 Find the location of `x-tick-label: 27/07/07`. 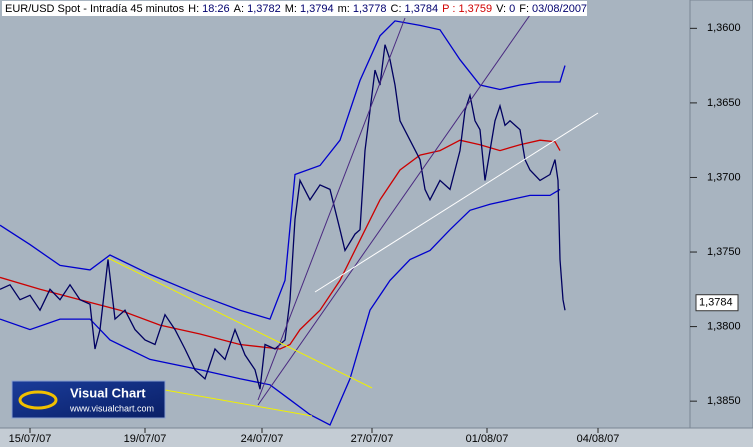

x-tick-label: 27/07/07 is located at coordinates (372, 439).